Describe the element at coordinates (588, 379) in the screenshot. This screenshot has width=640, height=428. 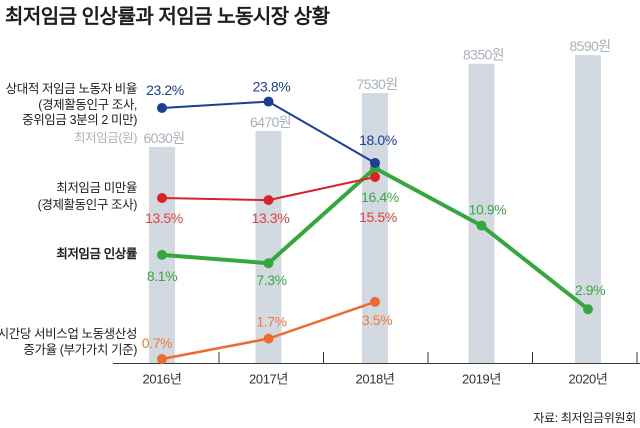
I see `x-tick-label: 2020년` at that location.